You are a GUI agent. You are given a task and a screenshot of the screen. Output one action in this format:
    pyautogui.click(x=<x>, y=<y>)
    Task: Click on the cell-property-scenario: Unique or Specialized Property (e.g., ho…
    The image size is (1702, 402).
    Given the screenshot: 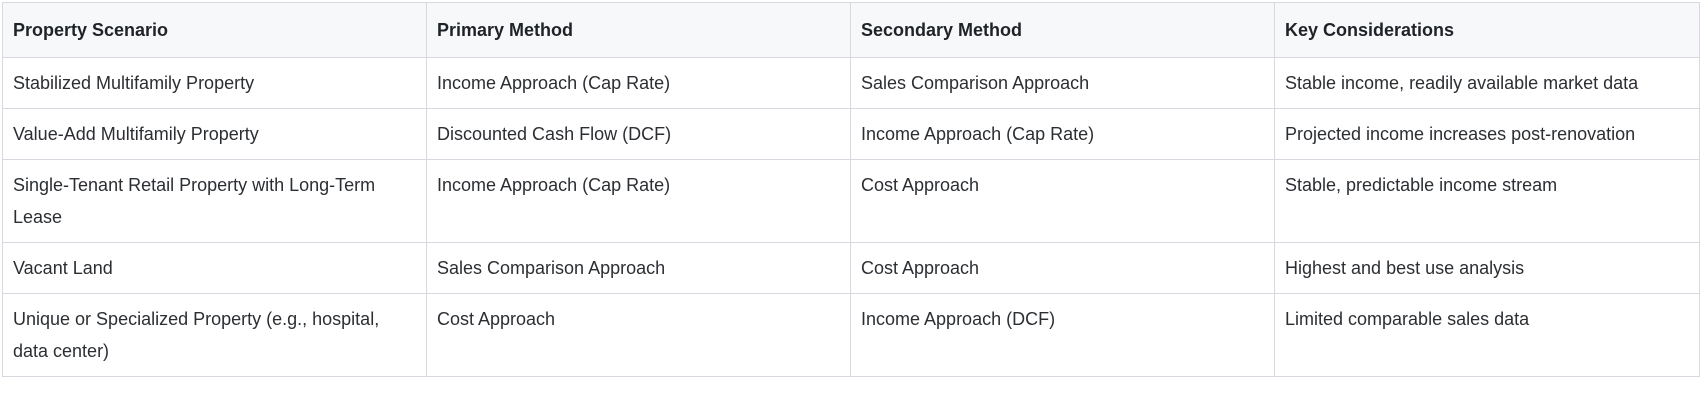 What is the action you would take?
    pyautogui.click(x=214, y=335)
    